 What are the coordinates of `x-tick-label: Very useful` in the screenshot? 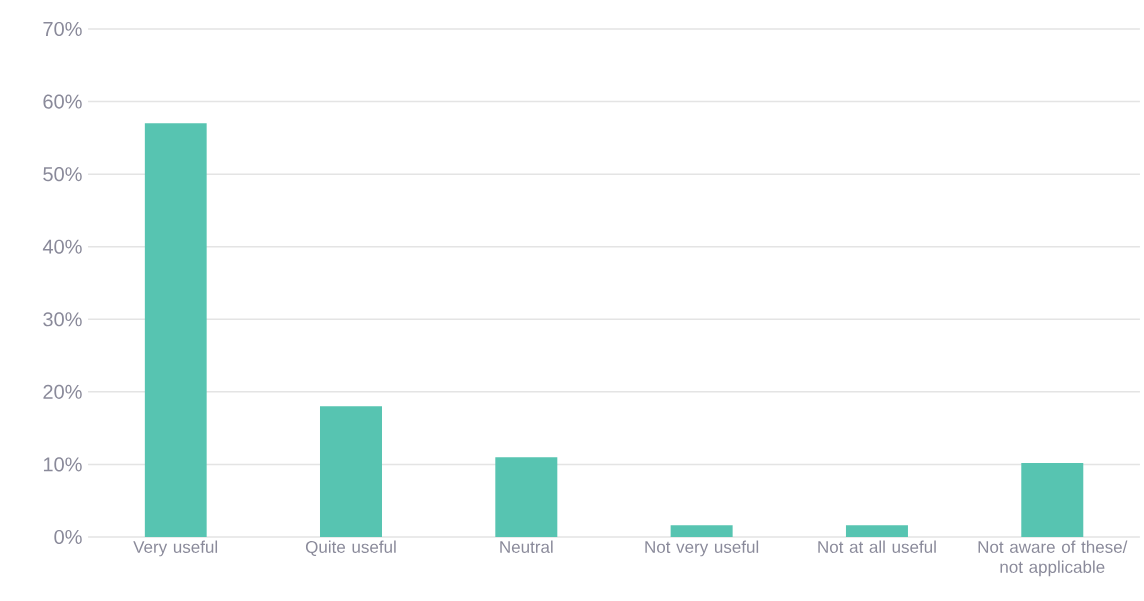 It's located at (175, 548).